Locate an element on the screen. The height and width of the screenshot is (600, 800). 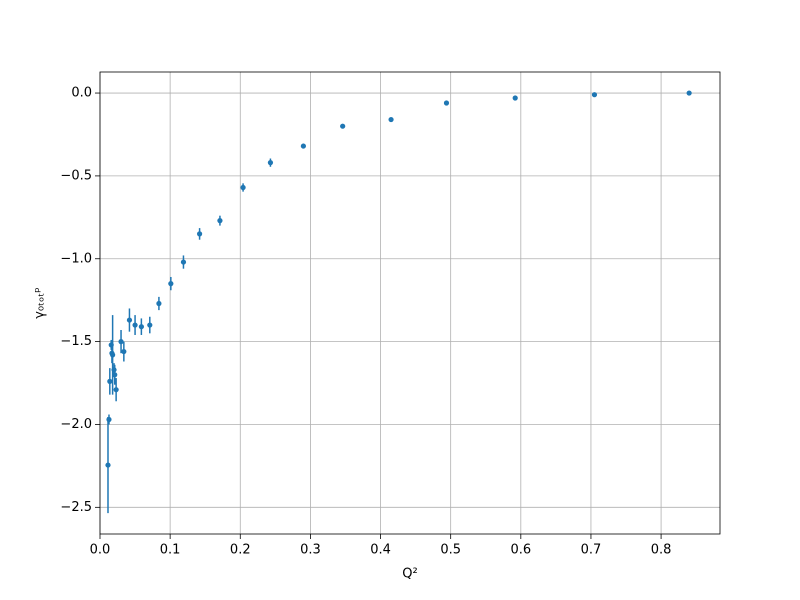
x-tick-label: 0.0 is located at coordinates (100, 550).